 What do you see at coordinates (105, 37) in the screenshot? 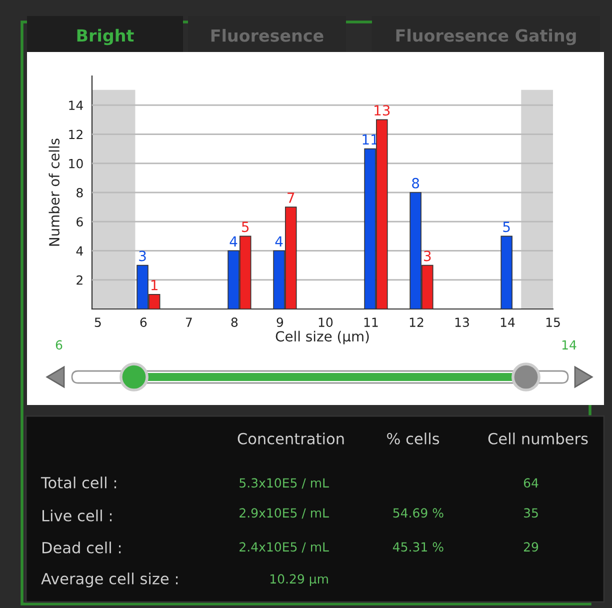
I see `text: Bright` at bounding box center [105, 37].